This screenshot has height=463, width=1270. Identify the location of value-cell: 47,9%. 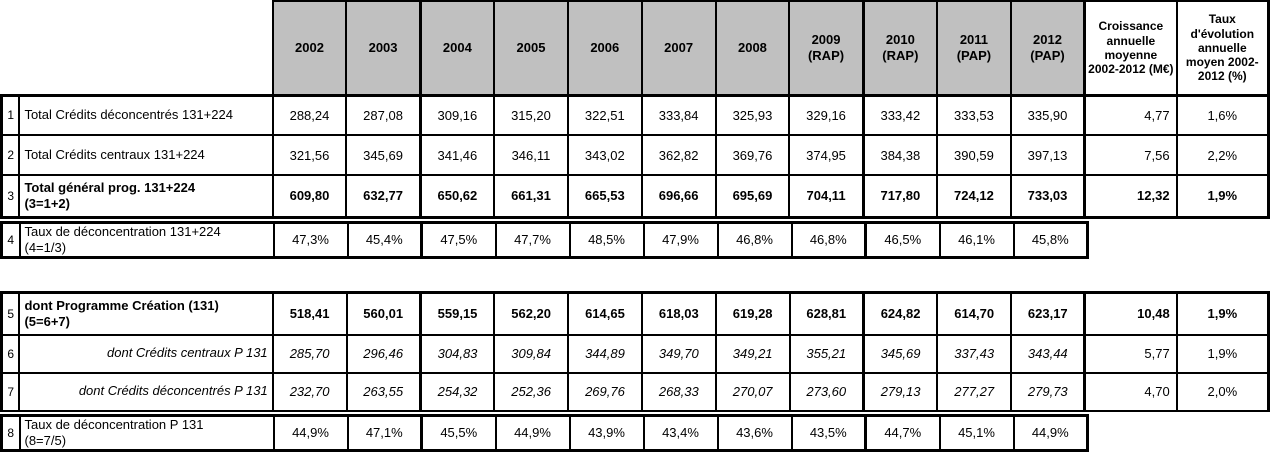
(680, 239).